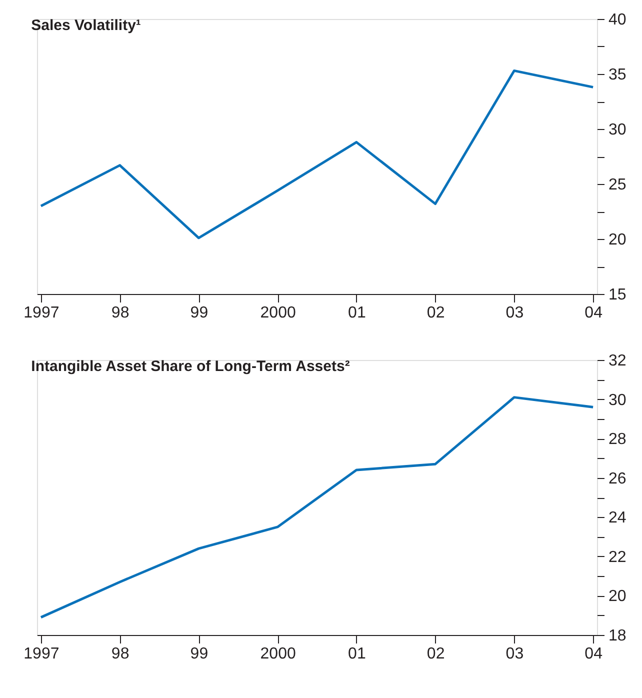 This screenshot has width=642, height=698. I want to click on y-tick-label: 15, so click(617, 295).